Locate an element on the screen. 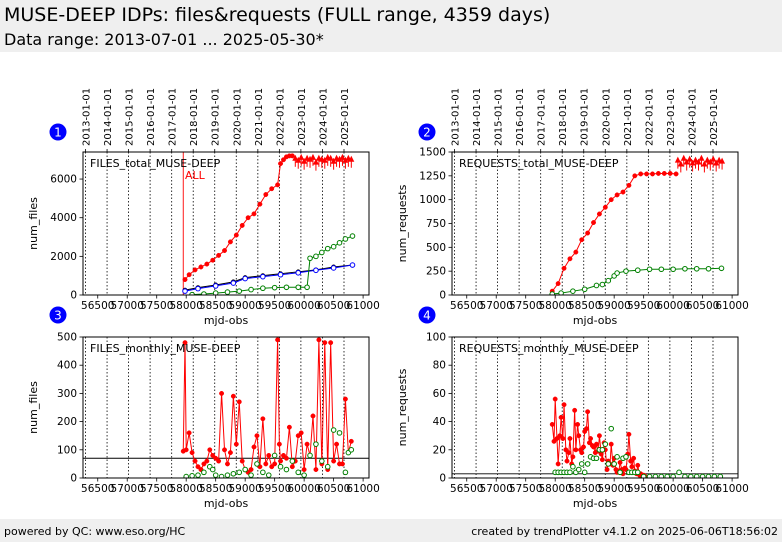 This screenshot has height=542, width=782. chart-annotation: ALL is located at coordinates (195, 175).